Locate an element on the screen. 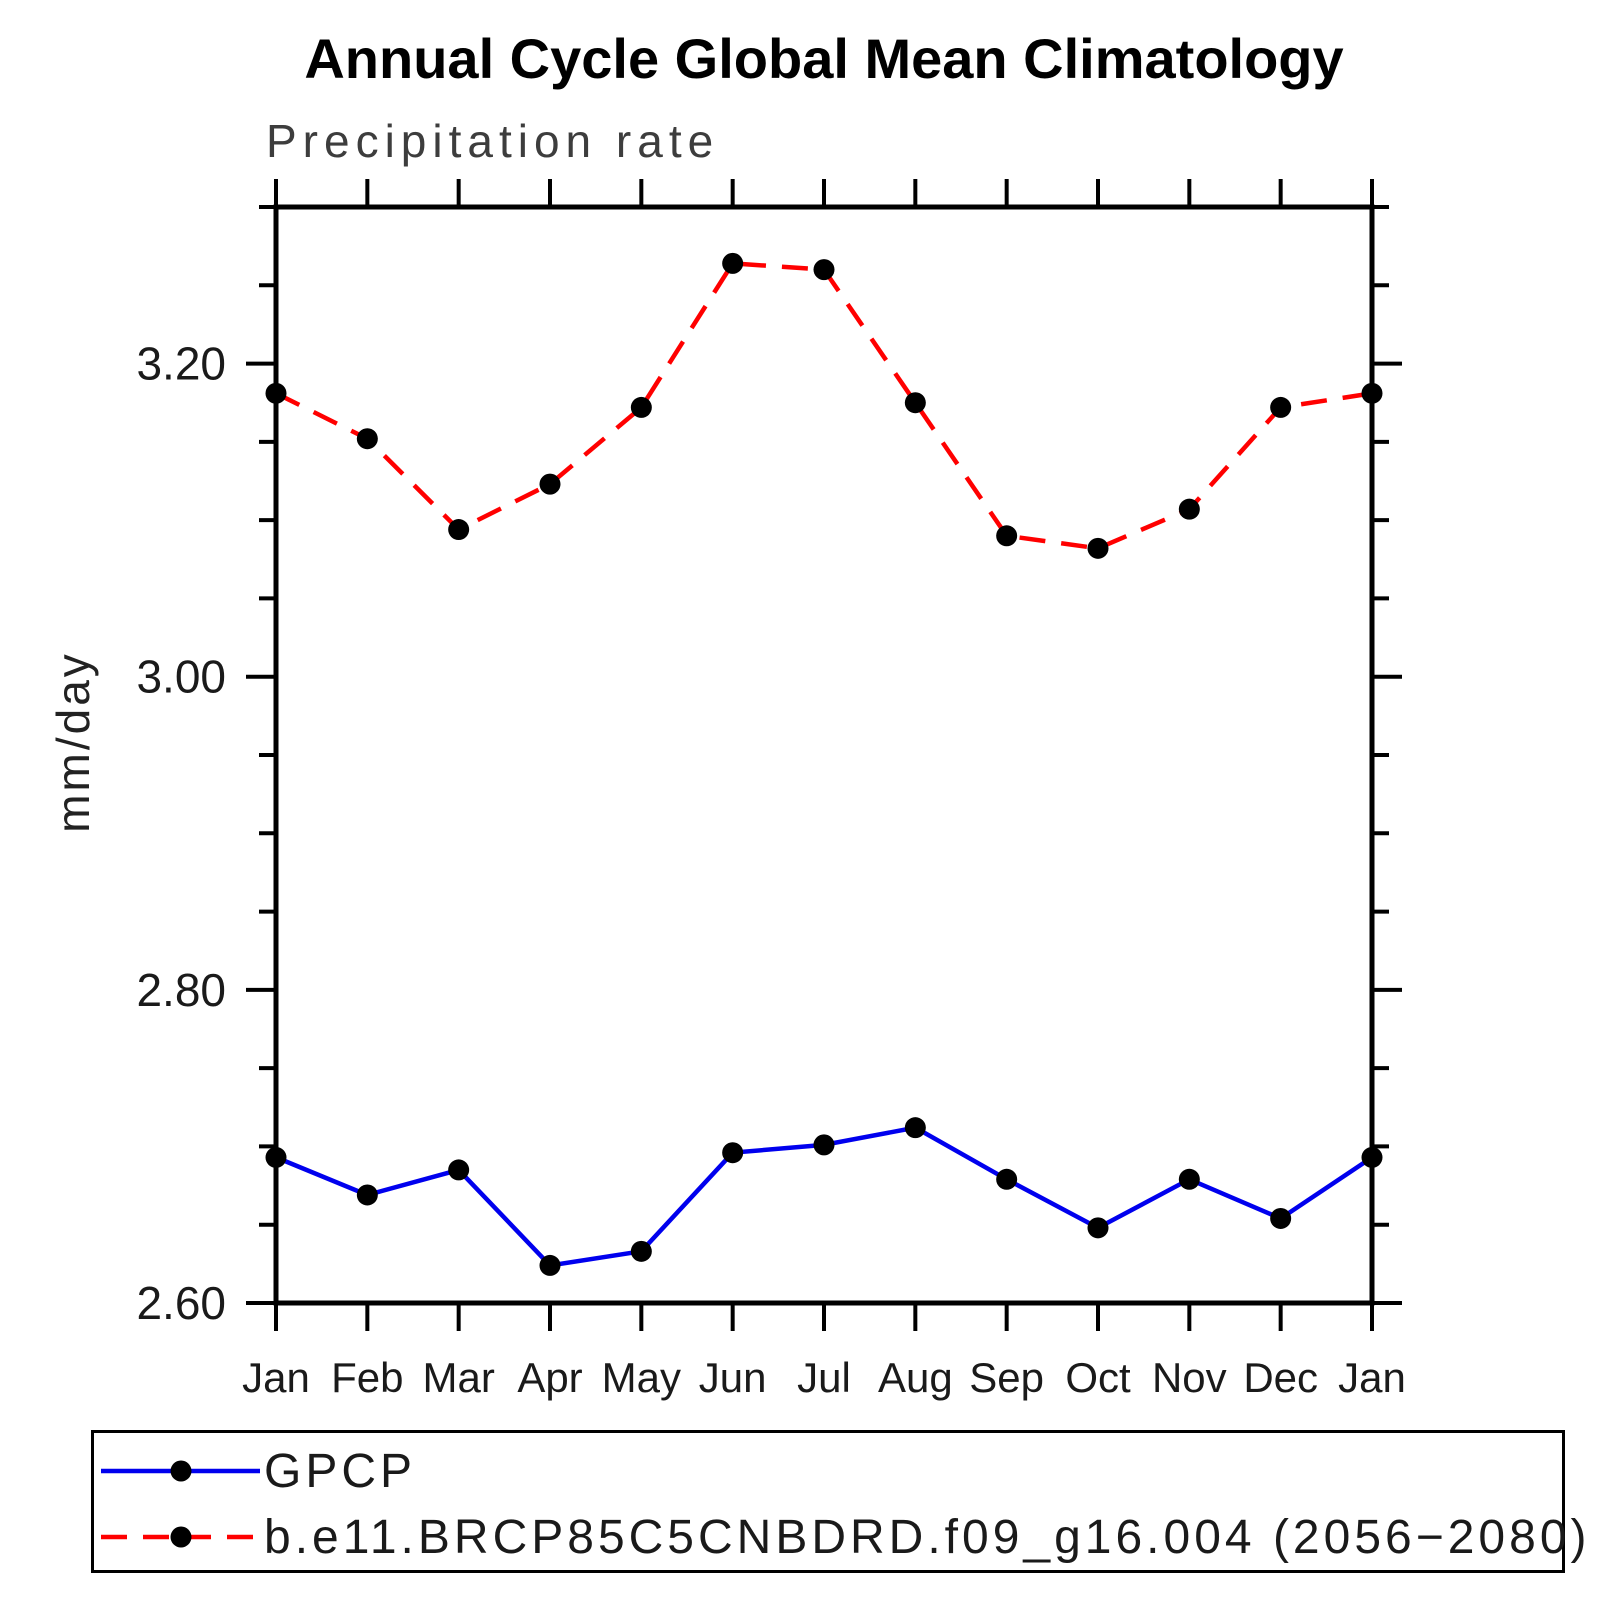 The width and height of the screenshot is (1613, 1613). x-tick-label: Jun is located at coordinates (733, 1377).